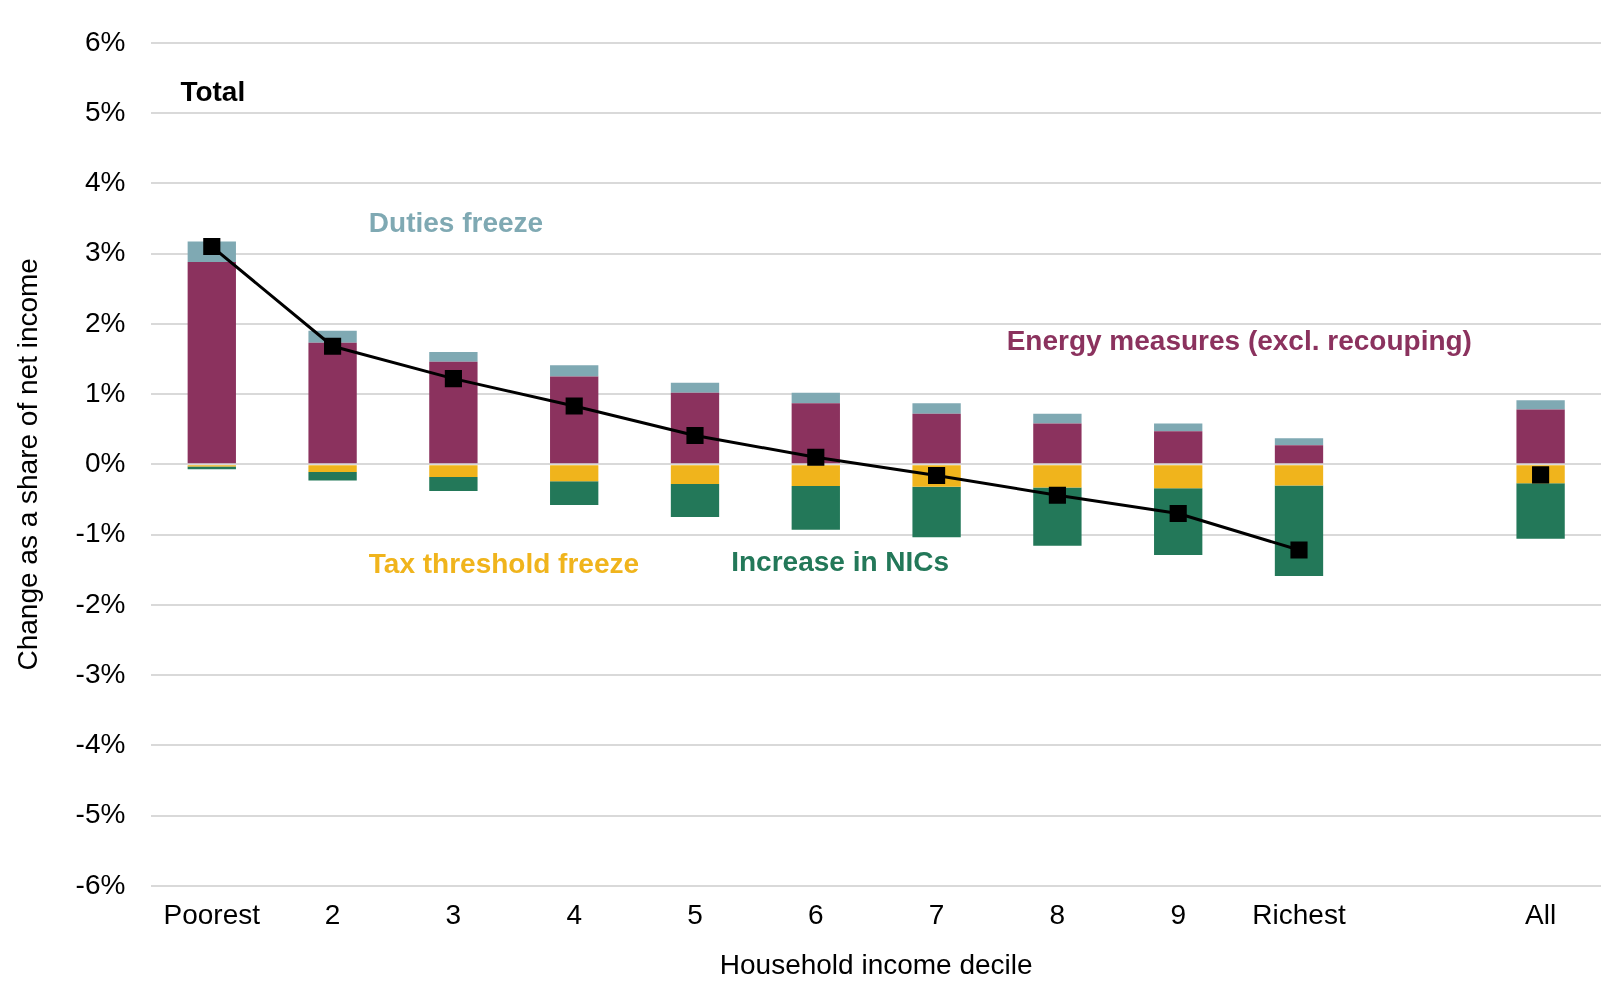  What do you see at coordinates (504, 564) in the screenshot?
I see `text: Tax threshold freeze` at bounding box center [504, 564].